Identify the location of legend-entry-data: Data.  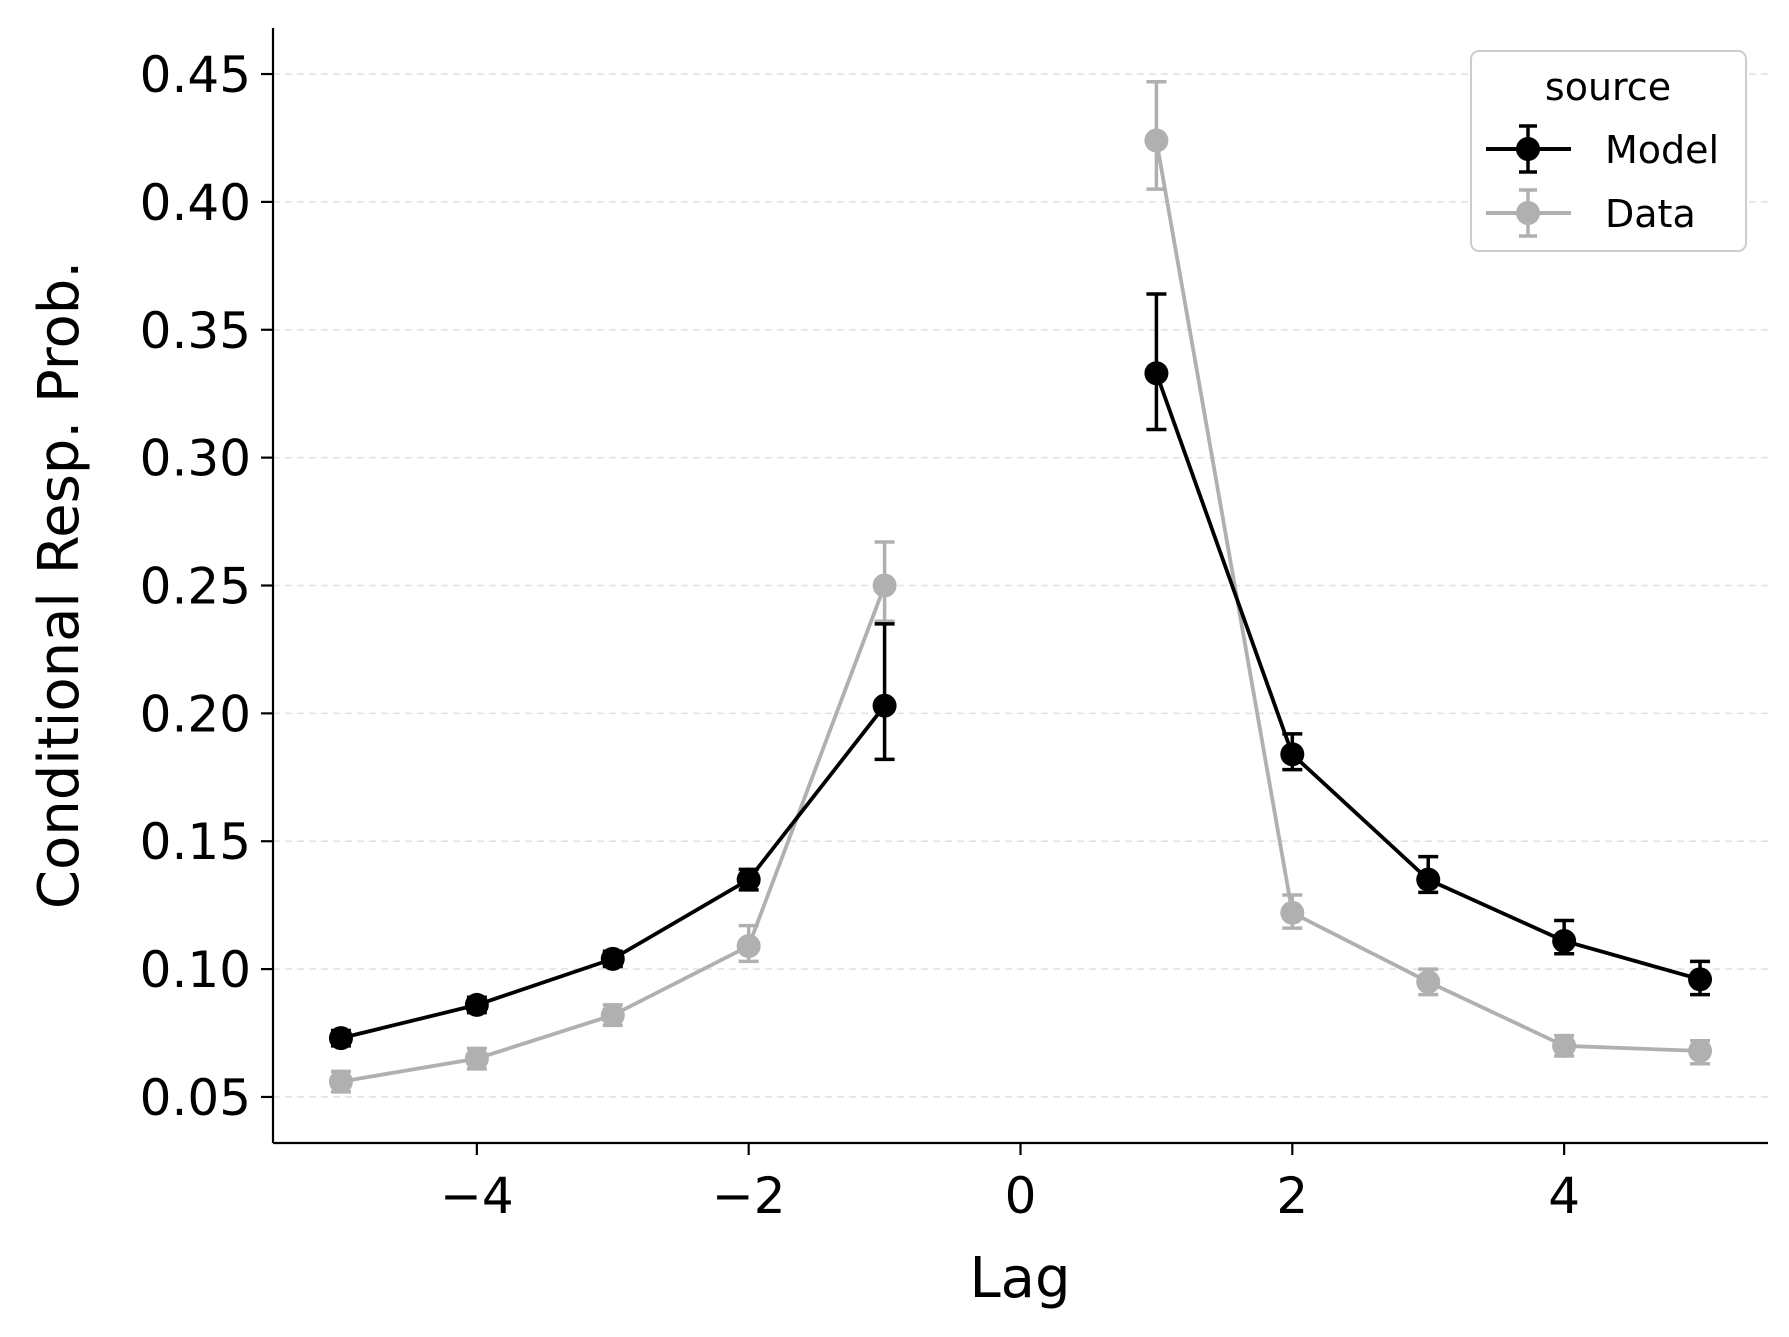
(1591, 213).